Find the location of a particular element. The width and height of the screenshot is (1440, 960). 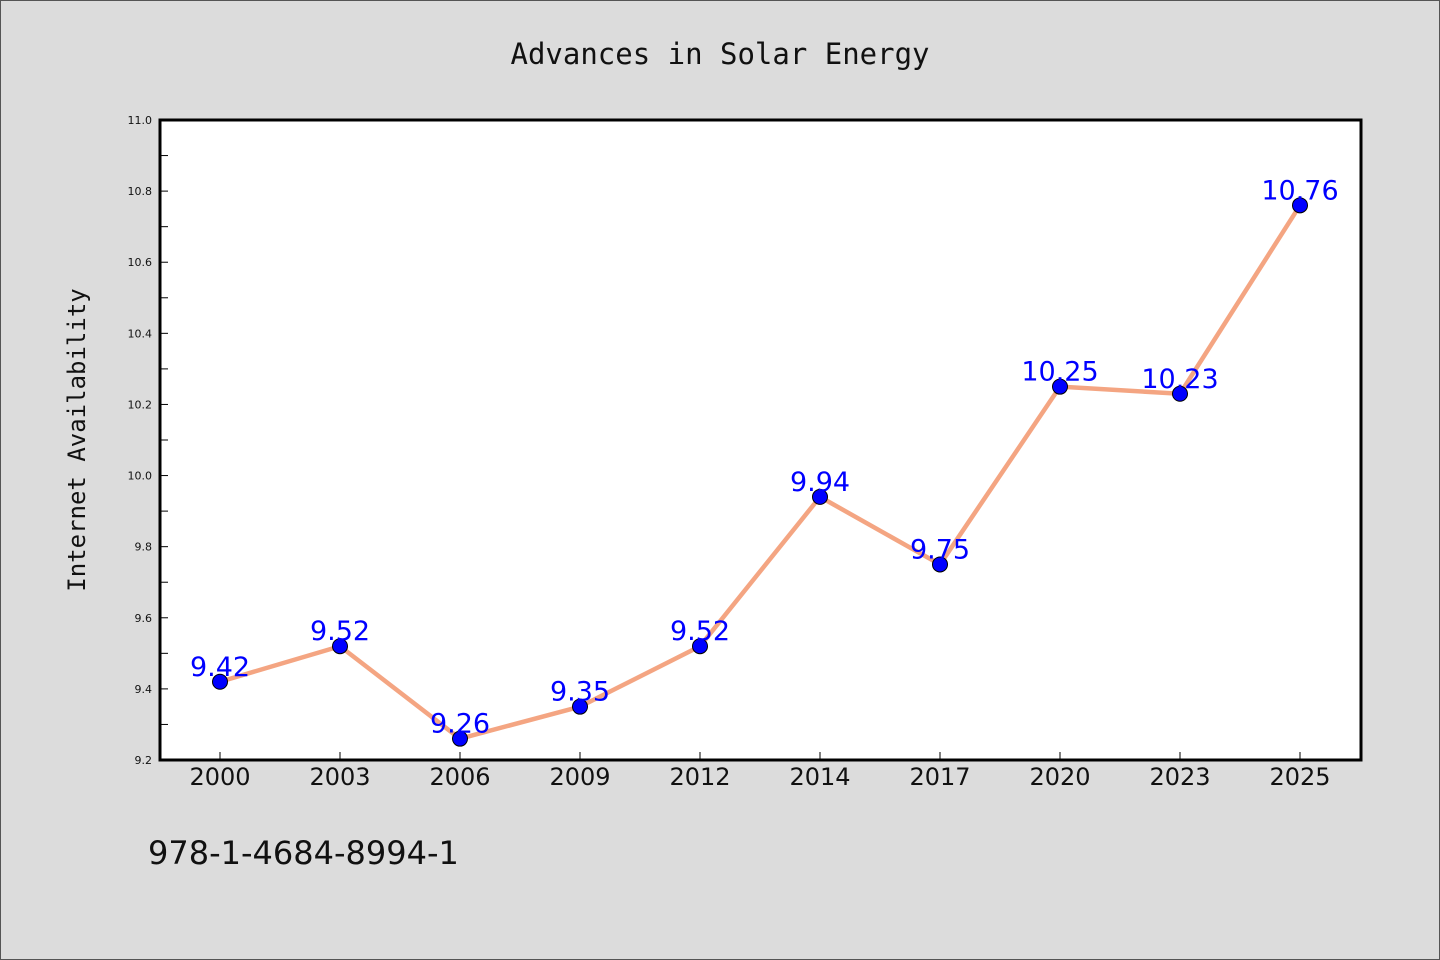

y-tick-label: 10.8 is located at coordinates (140, 191).